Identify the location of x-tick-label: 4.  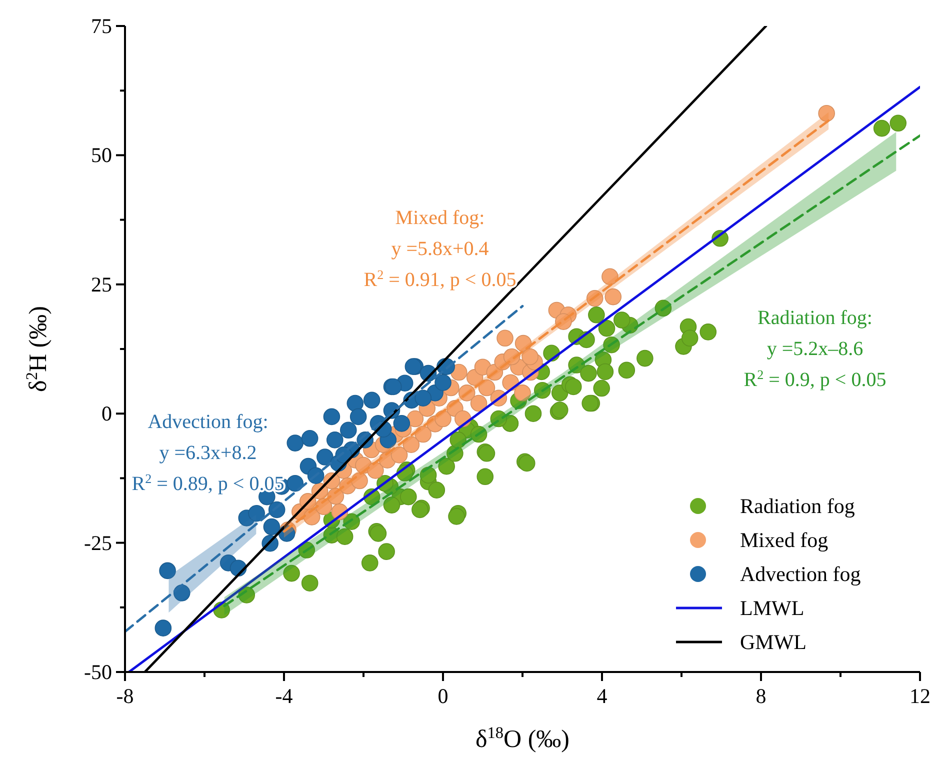
(602, 696).